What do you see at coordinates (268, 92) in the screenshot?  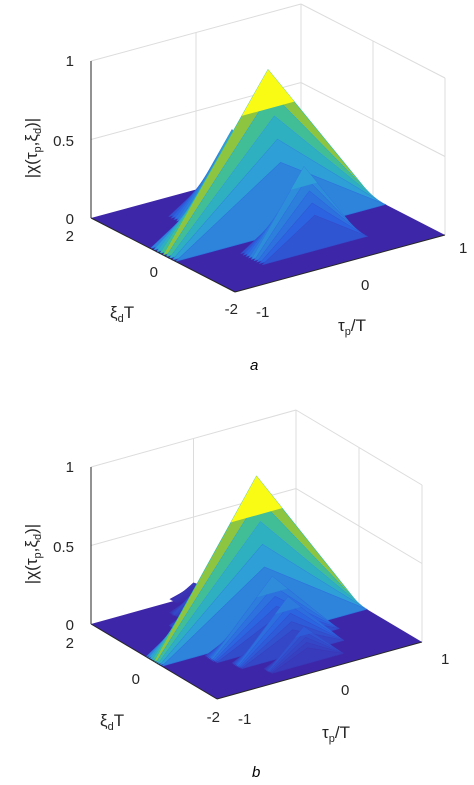 I see `ridge-1-peak` at bounding box center [268, 92].